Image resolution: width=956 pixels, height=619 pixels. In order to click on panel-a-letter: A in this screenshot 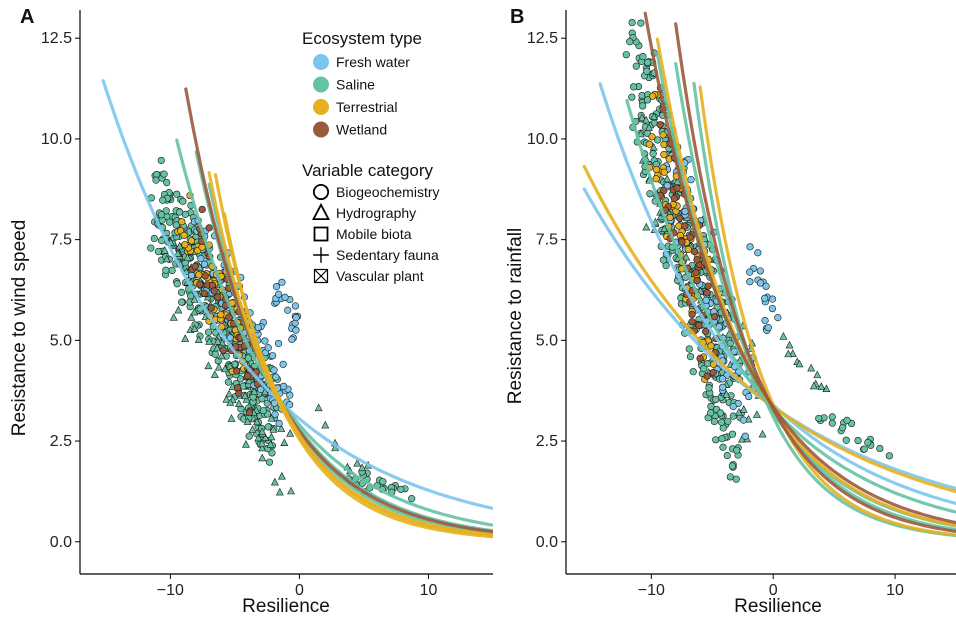, I will do `click(27, 17)`.